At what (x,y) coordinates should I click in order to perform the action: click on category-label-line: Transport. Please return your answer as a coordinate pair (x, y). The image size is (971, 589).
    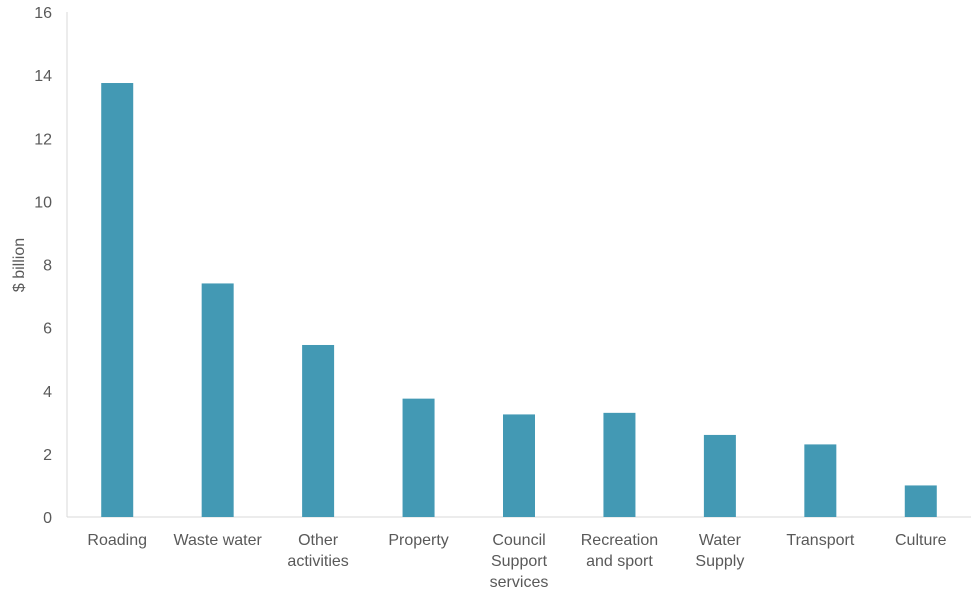
    Looking at the image, I should click on (820, 540).